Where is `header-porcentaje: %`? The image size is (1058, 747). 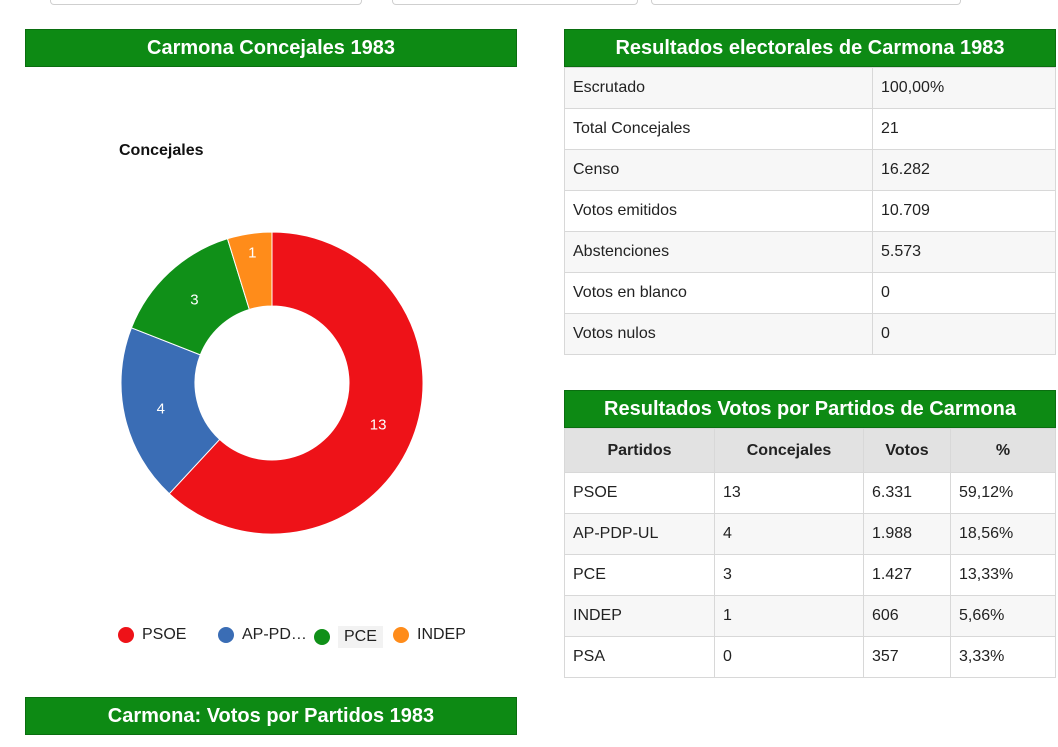 header-porcentaje: % is located at coordinates (1003, 450).